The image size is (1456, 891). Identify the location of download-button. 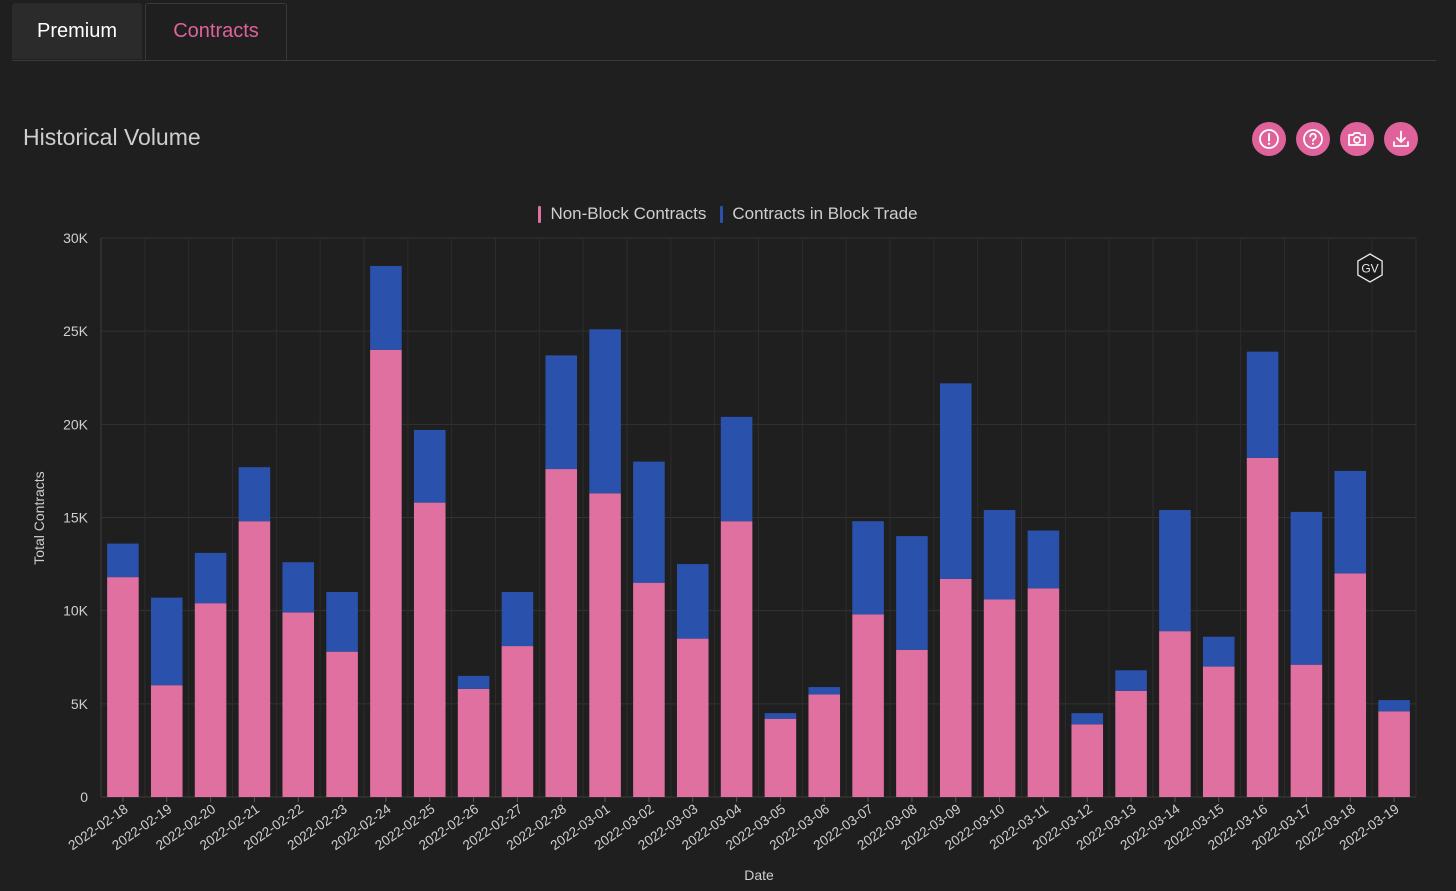
(1401, 139).